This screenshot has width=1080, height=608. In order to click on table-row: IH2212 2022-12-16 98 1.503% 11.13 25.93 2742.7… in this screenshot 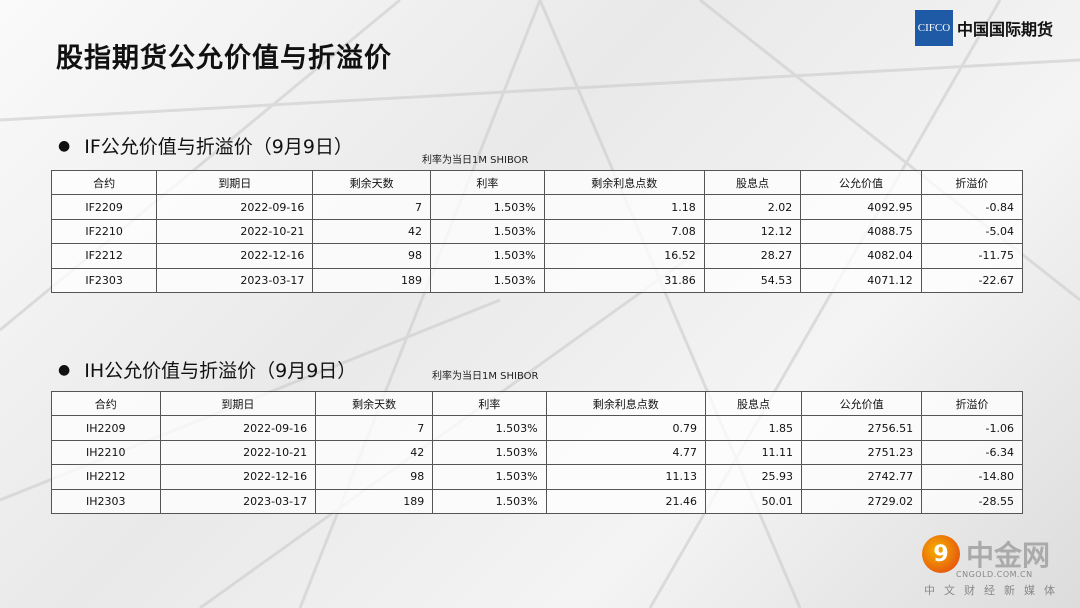, I will do `click(537, 477)`.